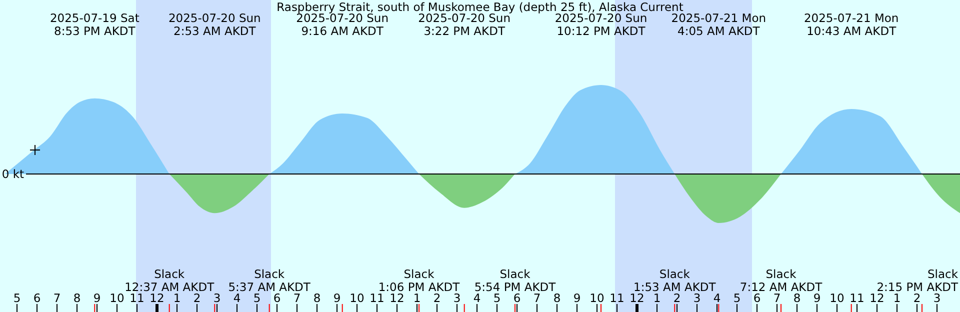 Image resolution: width=960 pixels, height=312 pixels. I want to click on text: Slack 7:12 AM AKDT, so click(782, 280).